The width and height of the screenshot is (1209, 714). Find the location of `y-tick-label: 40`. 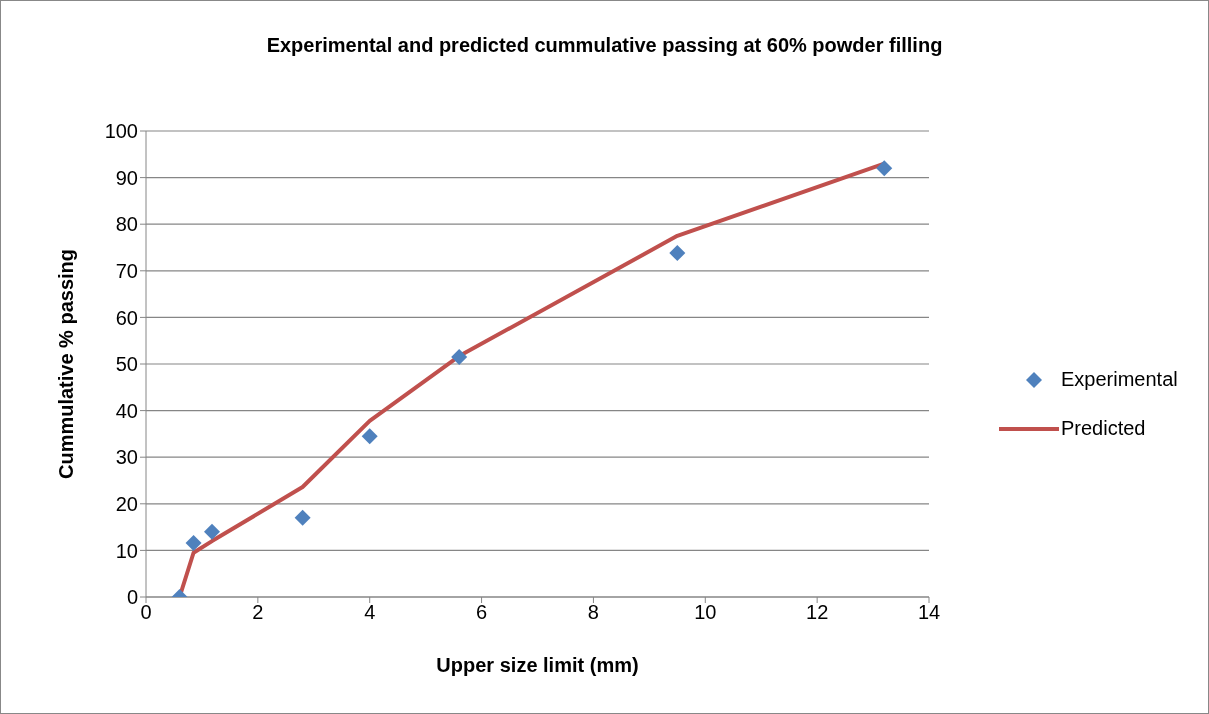

y-tick-label: 40 is located at coordinates (126, 410).